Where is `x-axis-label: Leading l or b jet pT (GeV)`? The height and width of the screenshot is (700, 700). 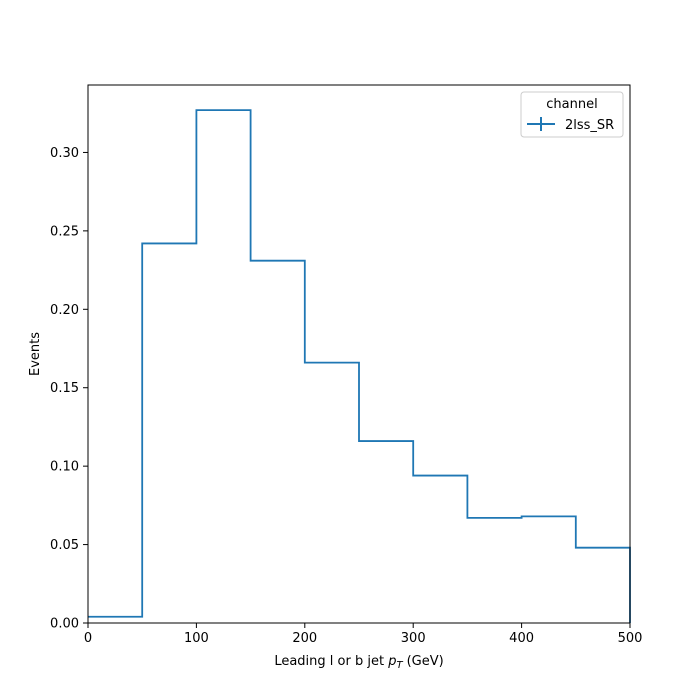 x-axis-label: Leading l or b jet pT (GeV) is located at coordinates (358, 662).